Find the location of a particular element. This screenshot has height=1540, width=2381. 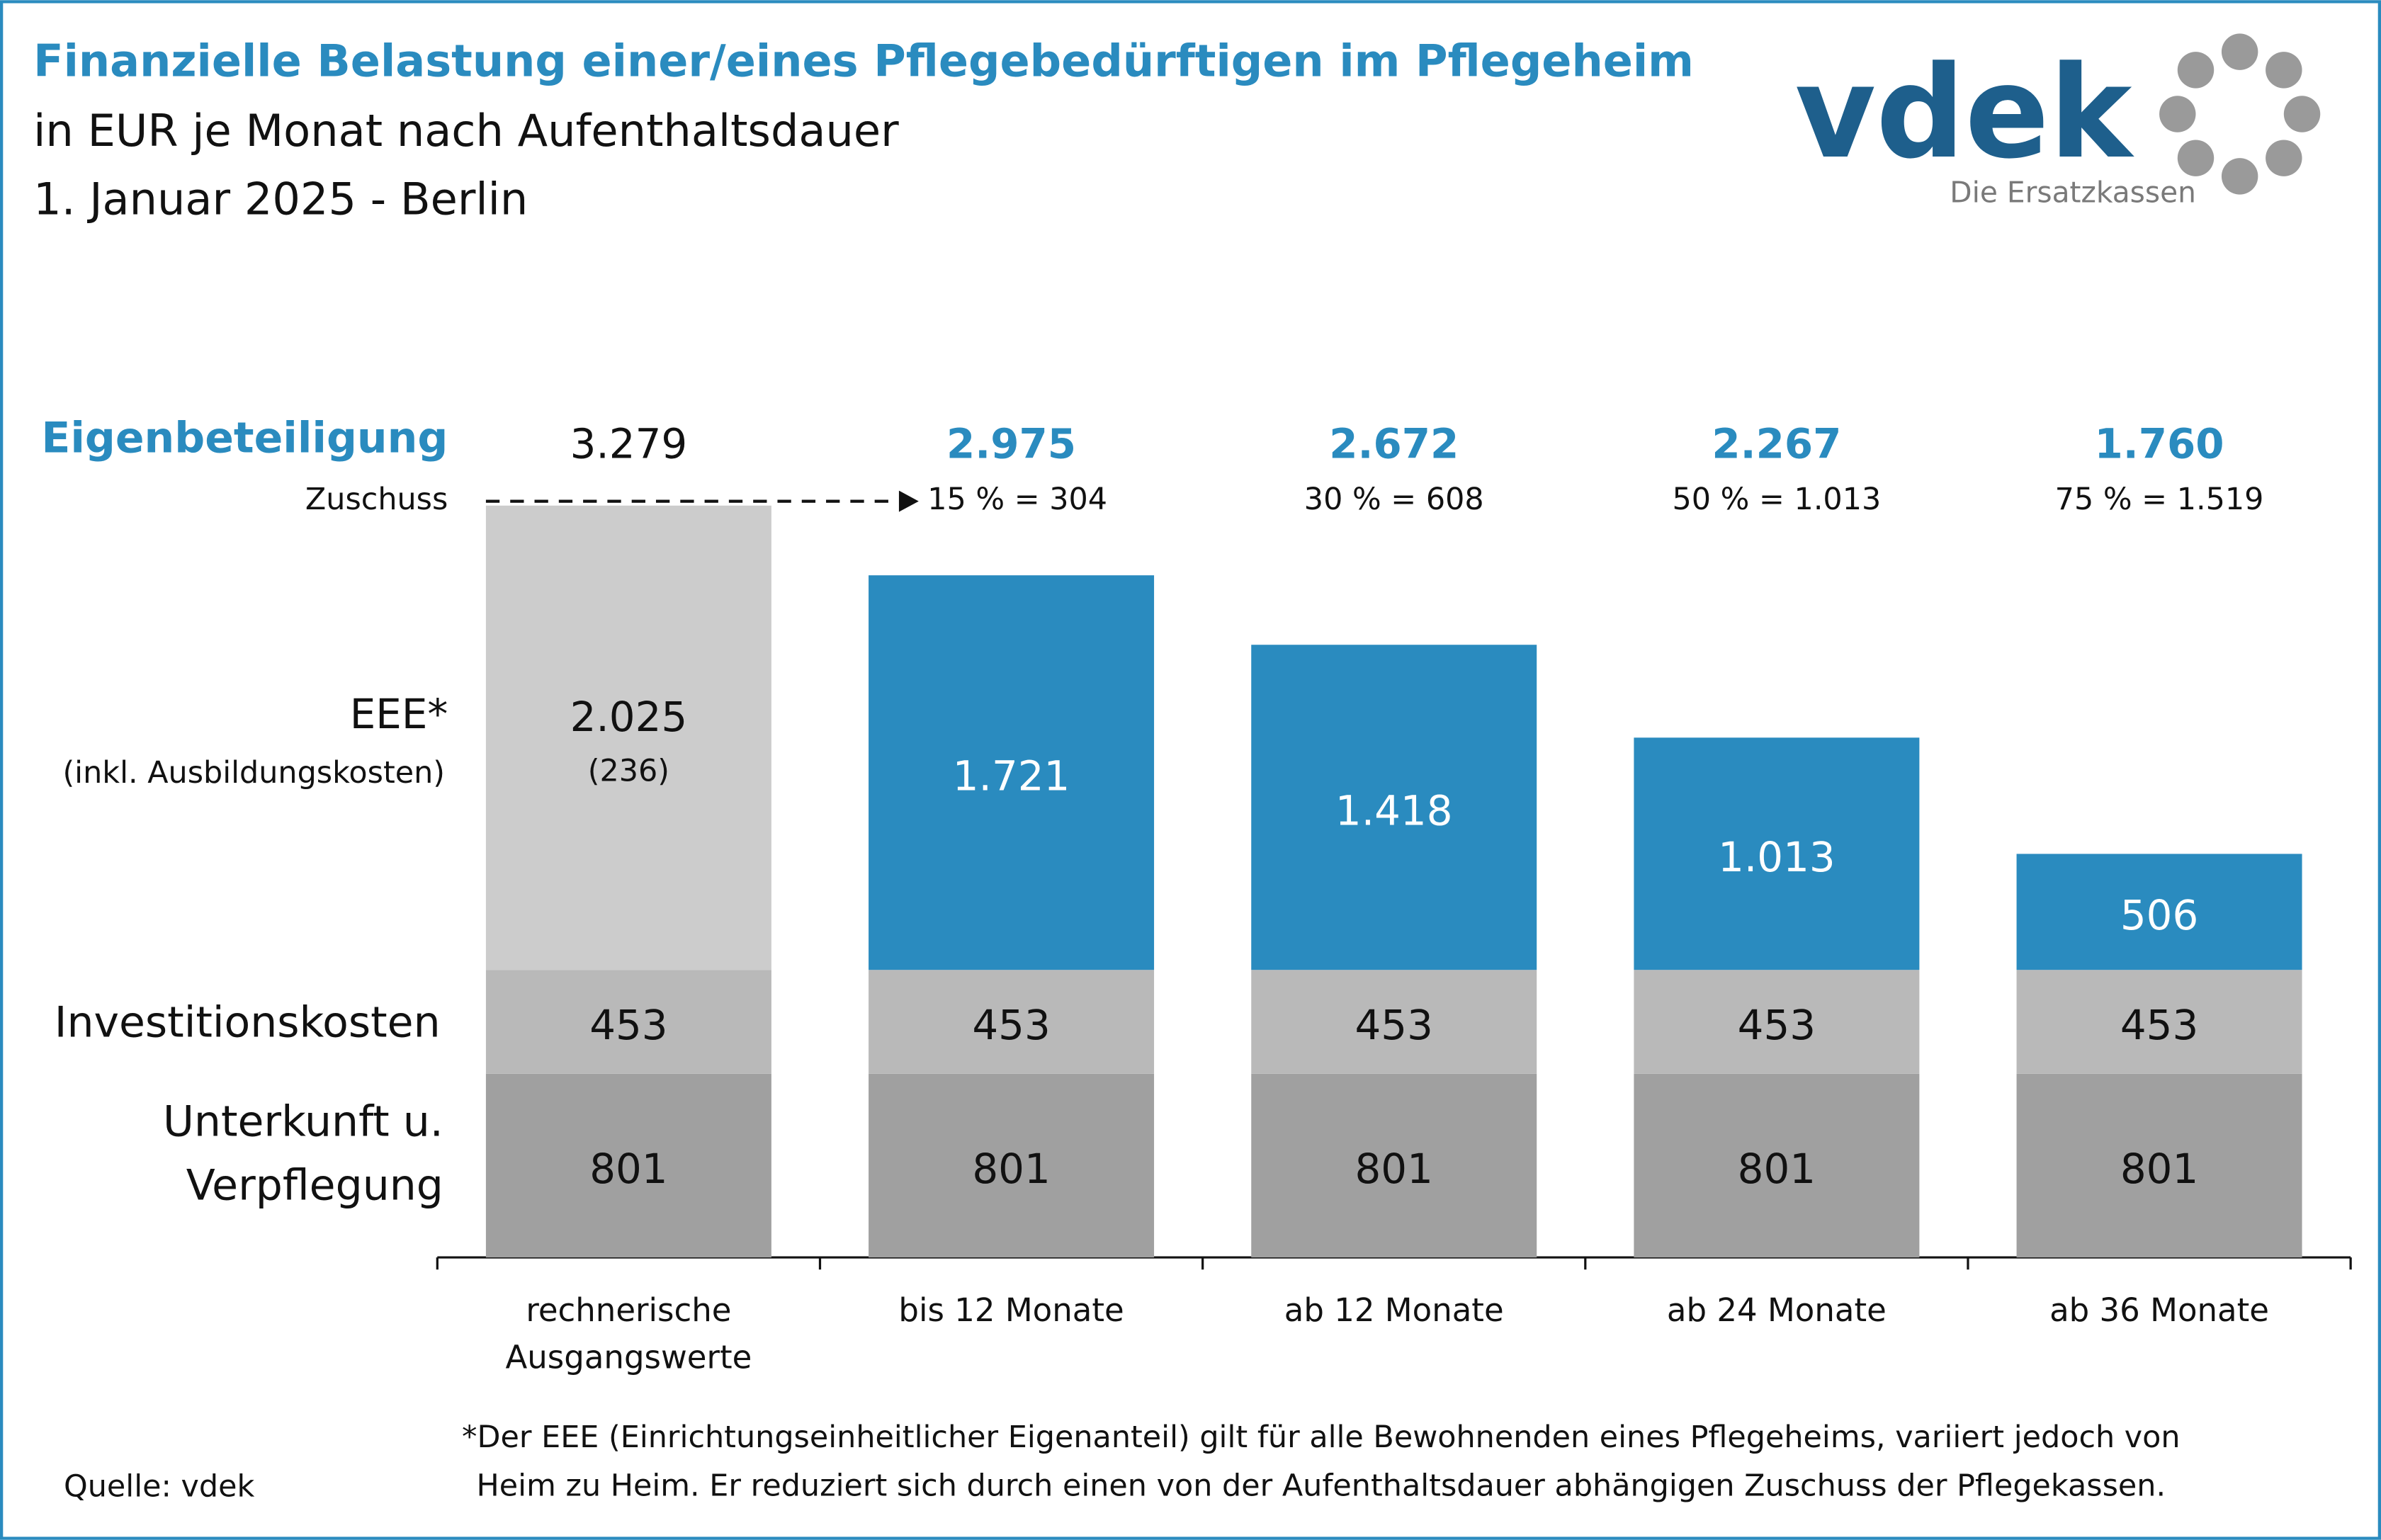

x-tick-label-box: ab 36 Monate is located at coordinates (2159, 1310).